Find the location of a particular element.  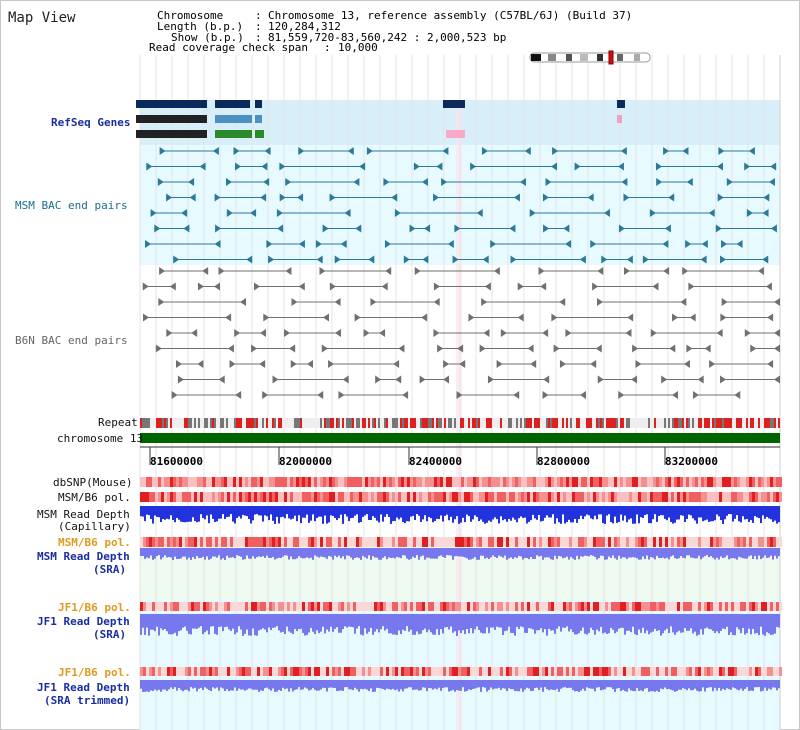

msm-bac-label: MSM BAC end pairs is located at coordinates (71, 205).